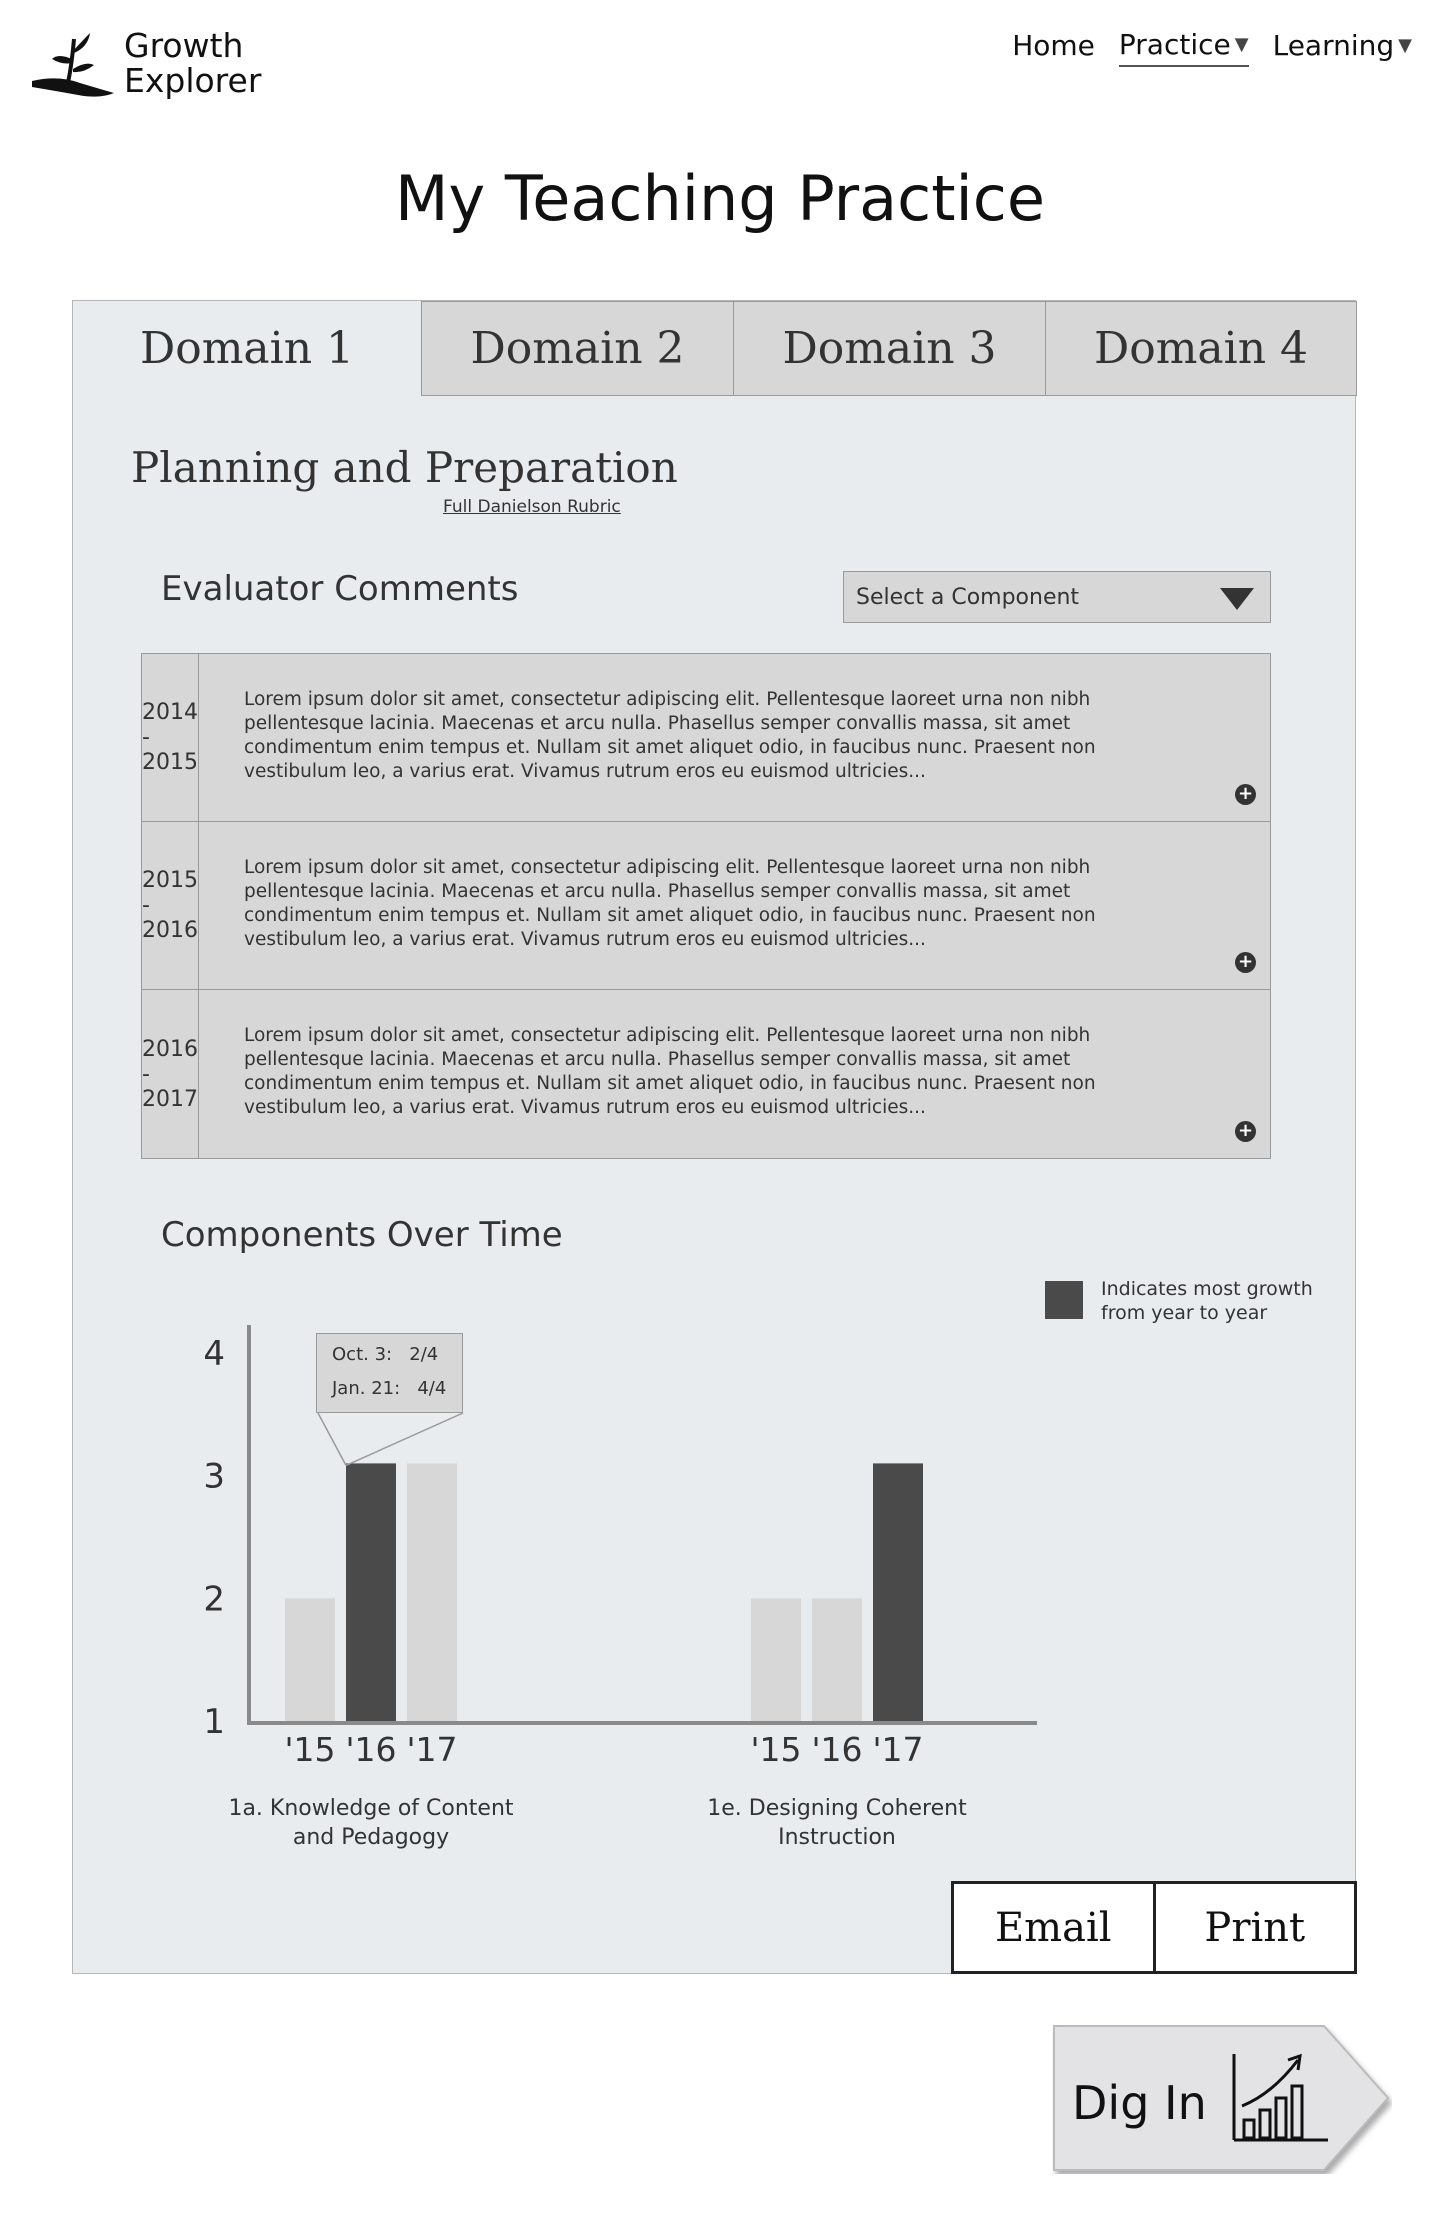 This screenshot has width=1440, height=2224. I want to click on nav-practice: Practice ▼, so click(1183, 47).